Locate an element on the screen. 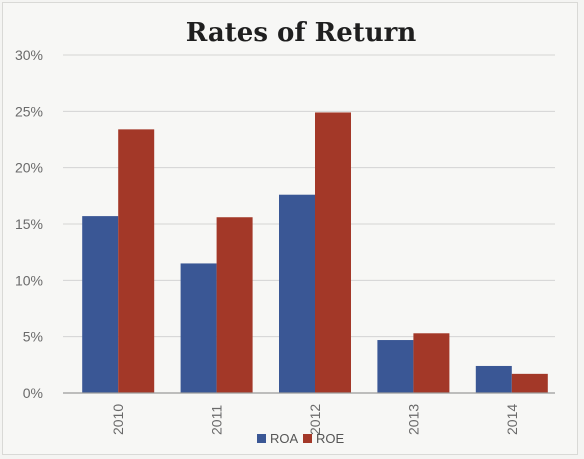 The image size is (584, 459). y-tick-label: 5% is located at coordinates (33, 337).